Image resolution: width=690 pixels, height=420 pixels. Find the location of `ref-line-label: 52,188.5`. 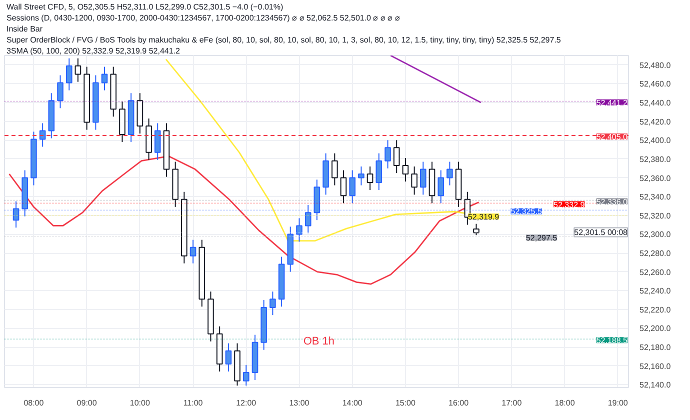

ref-line-label: 52,188.5 is located at coordinates (612, 341).